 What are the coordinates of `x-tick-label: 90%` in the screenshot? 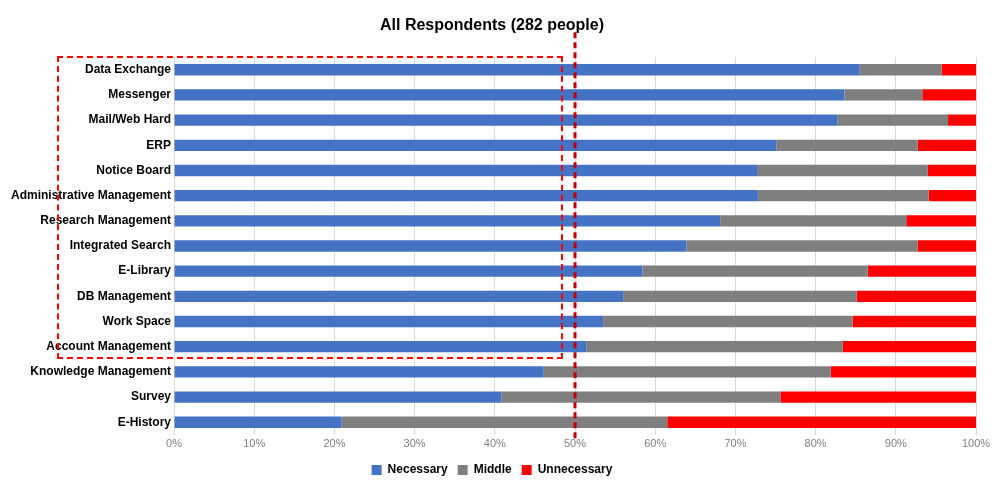 It's located at (896, 443).